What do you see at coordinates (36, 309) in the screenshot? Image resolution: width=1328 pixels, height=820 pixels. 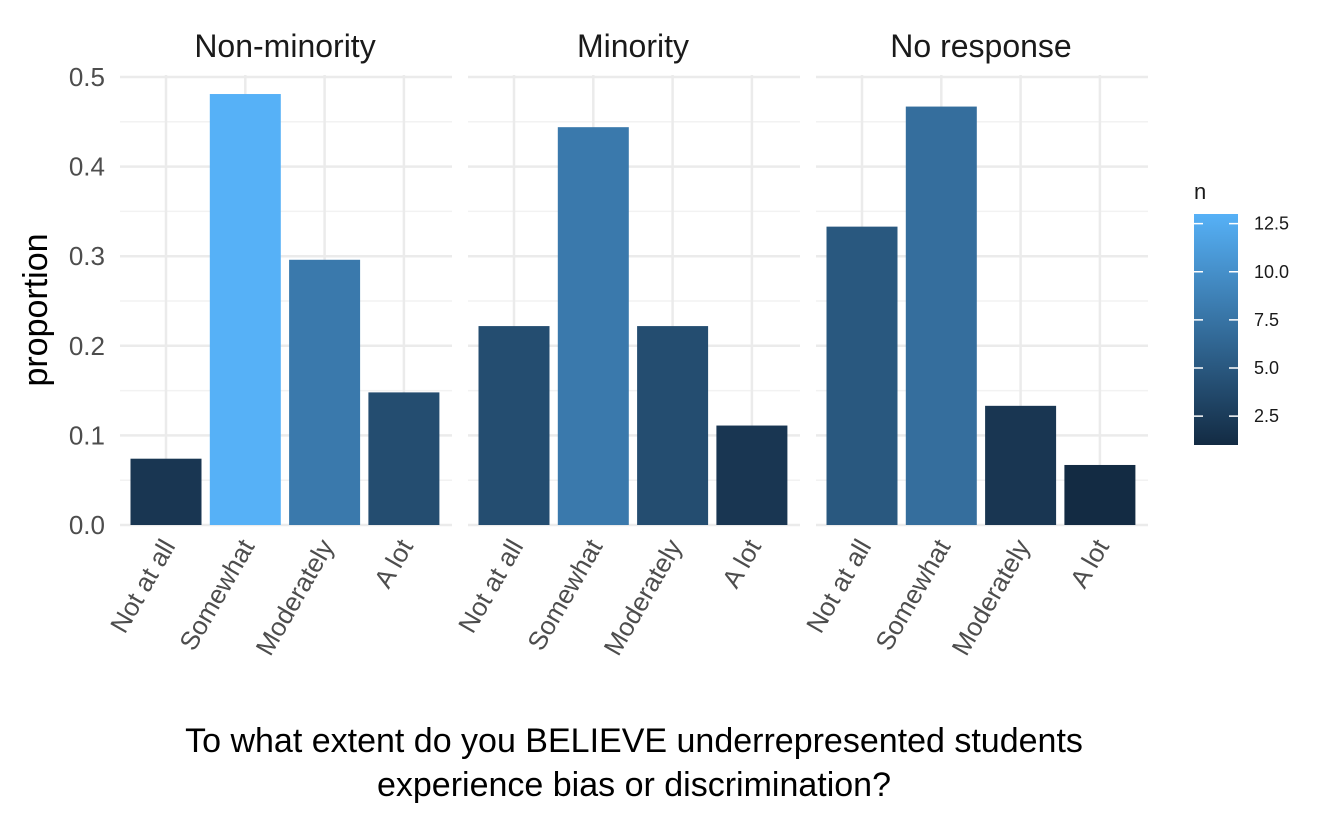 I see `y-axis-title: proportion` at bounding box center [36, 309].